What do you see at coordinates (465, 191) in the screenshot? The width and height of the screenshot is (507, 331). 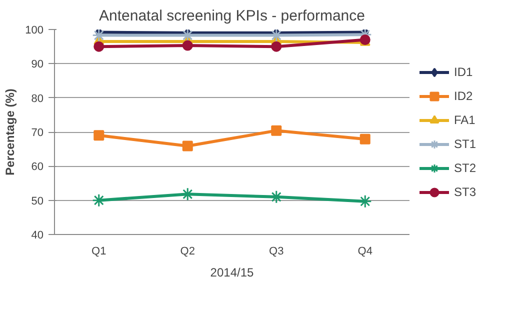 I see `legend-label: ST3` at bounding box center [465, 191].